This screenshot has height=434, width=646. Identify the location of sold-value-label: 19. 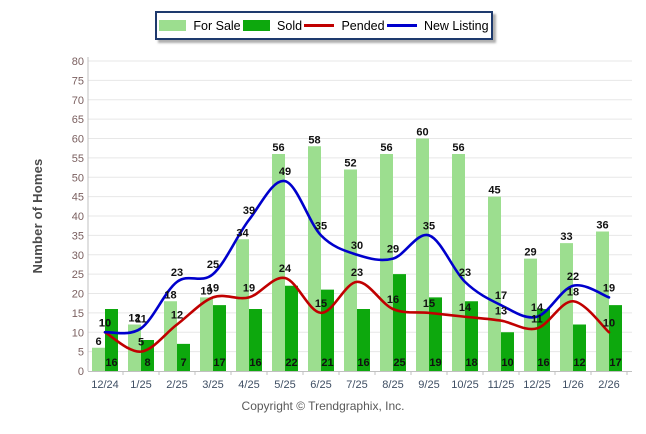
(435, 363).